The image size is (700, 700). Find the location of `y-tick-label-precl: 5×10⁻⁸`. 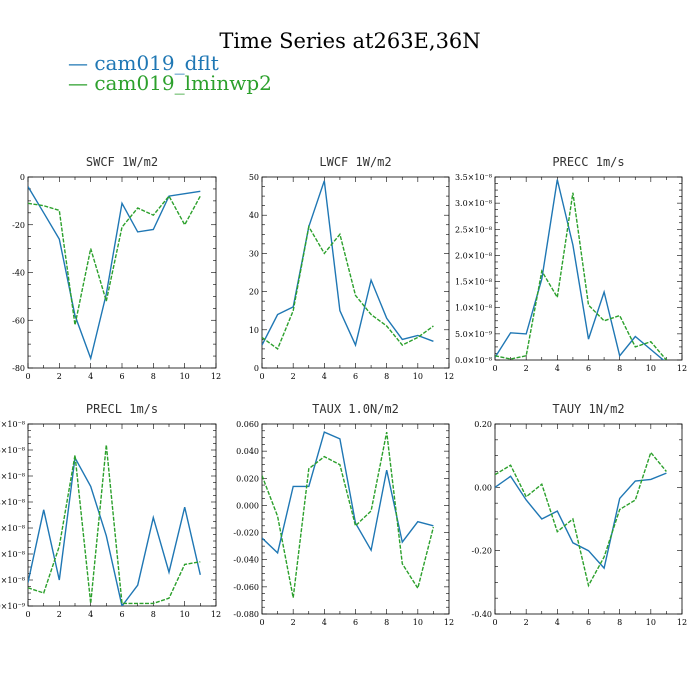

y-tick-label-precl: 5×10⁻⁸ is located at coordinates (12, 476).